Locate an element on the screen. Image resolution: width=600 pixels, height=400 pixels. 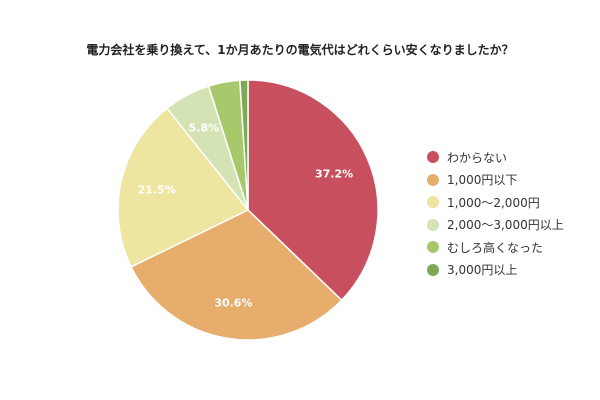
slice-value-label: 5.8% is located at coordinates (204, 127).